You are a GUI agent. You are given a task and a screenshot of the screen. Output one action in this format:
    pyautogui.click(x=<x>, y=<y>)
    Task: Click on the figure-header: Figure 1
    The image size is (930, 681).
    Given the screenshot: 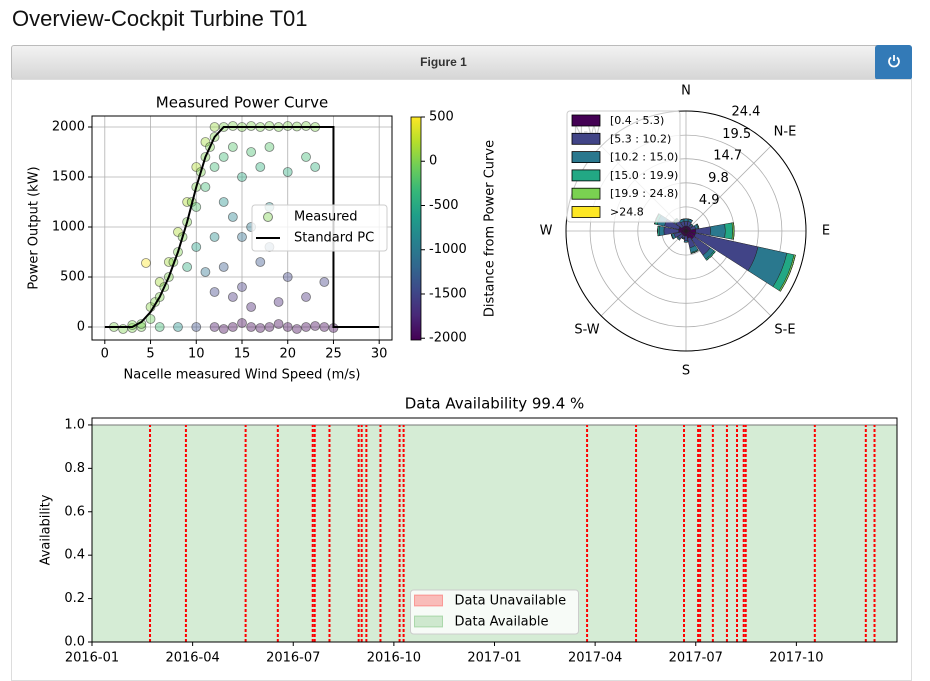 What is the action you would take?
    pyautogui.click(x=461, y=62)
    